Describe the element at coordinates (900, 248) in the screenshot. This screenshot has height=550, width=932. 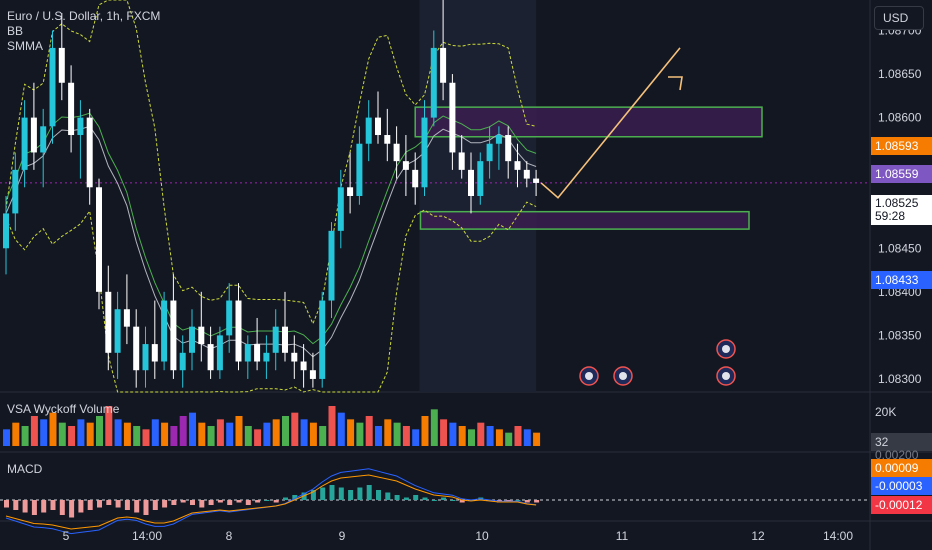
I see `price-tick-label: 1.08450` at that location.